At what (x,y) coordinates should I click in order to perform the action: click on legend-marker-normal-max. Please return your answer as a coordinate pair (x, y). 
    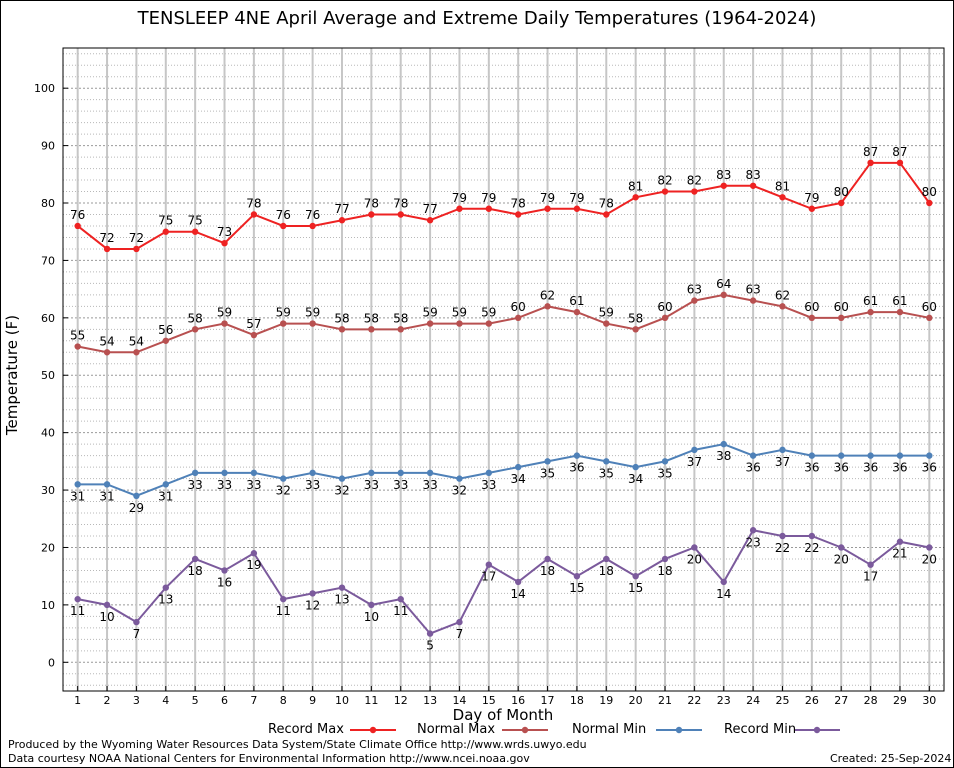
    Looking at the image, I should click on (525, 730).